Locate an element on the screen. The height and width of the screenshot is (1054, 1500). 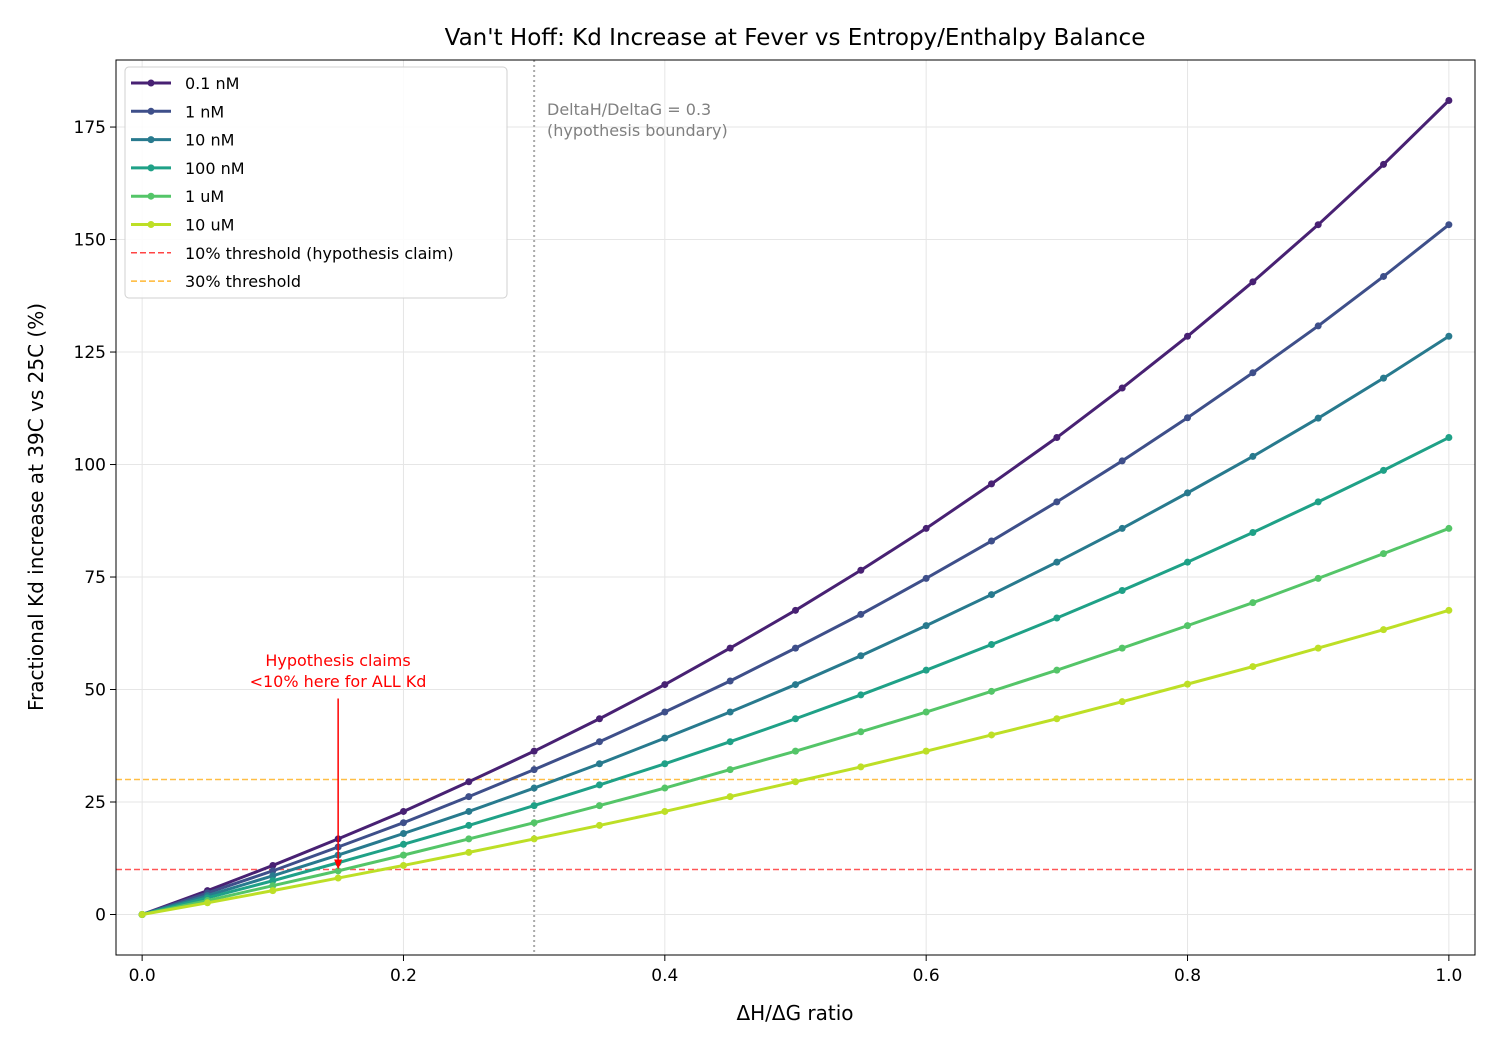
legend-label: 1 uM is located at coordinates (204, 196).